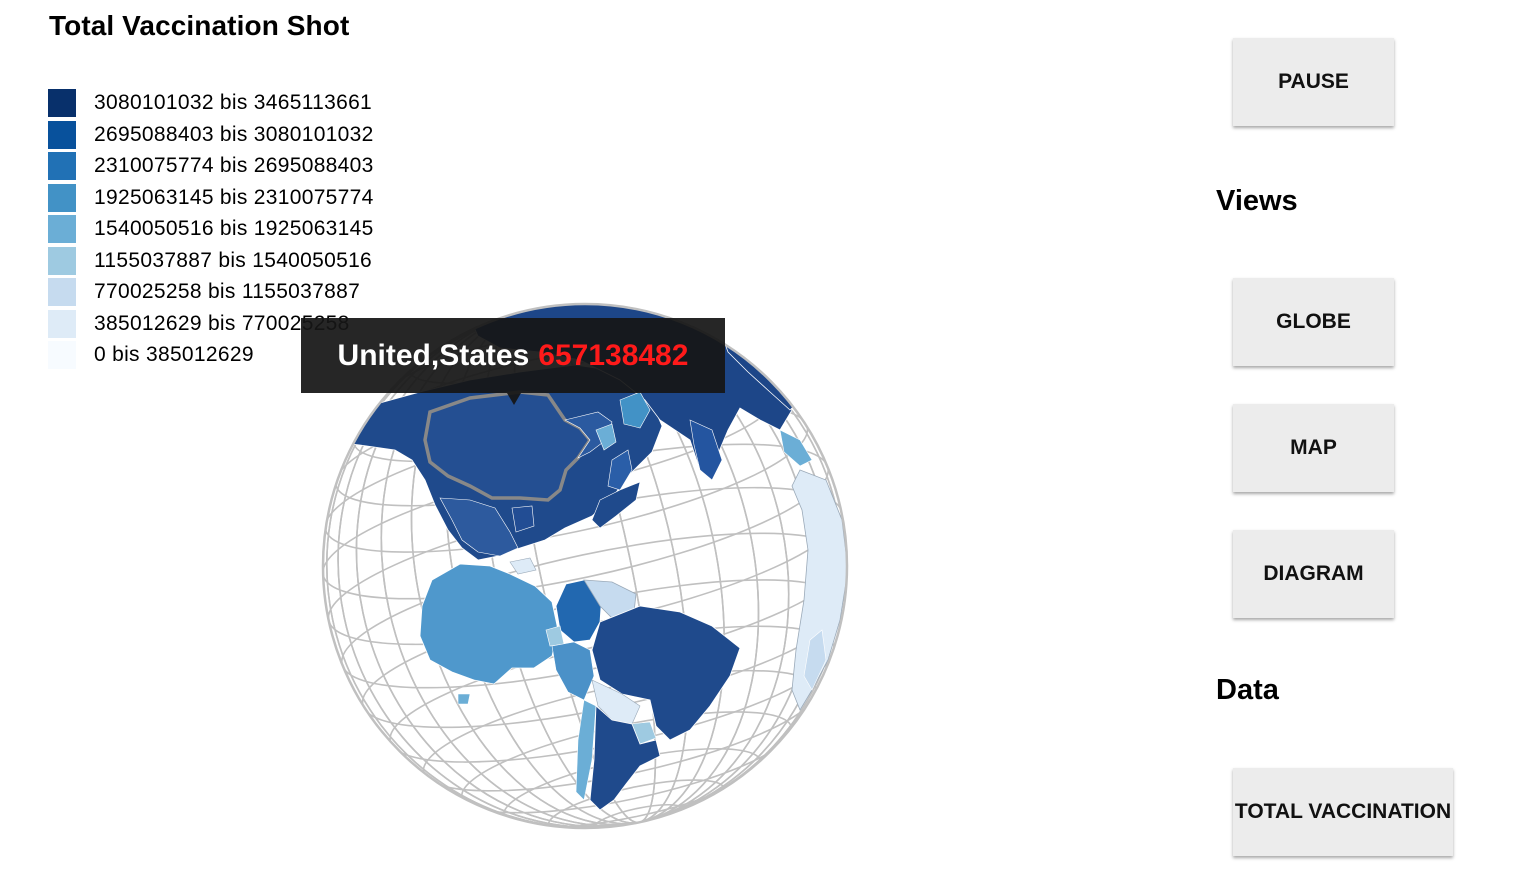 The height and width of the screenshot is (878, 1528). I want to click on country-indochina, so click(616, 505).